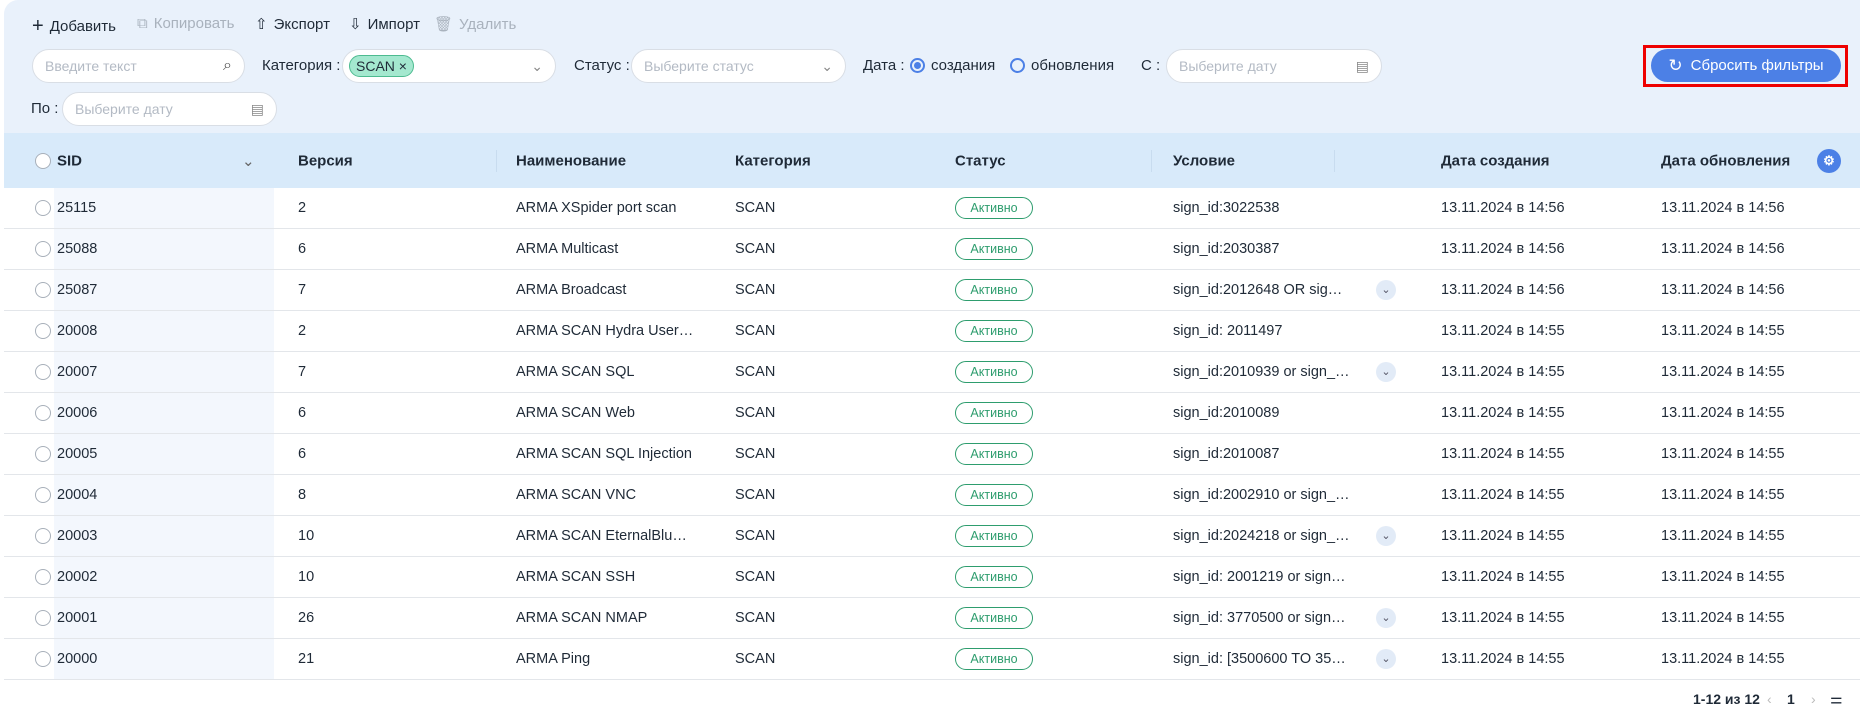  What do you see at coordinates (43, 160) in the screenshot?
I see `select-all-checkbox` at bounding box center [43, 160].